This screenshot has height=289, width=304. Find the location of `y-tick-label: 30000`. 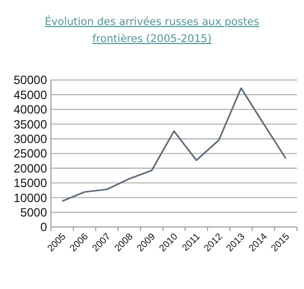

y-tick-label: 30000 is located at coordinates (31, 139).